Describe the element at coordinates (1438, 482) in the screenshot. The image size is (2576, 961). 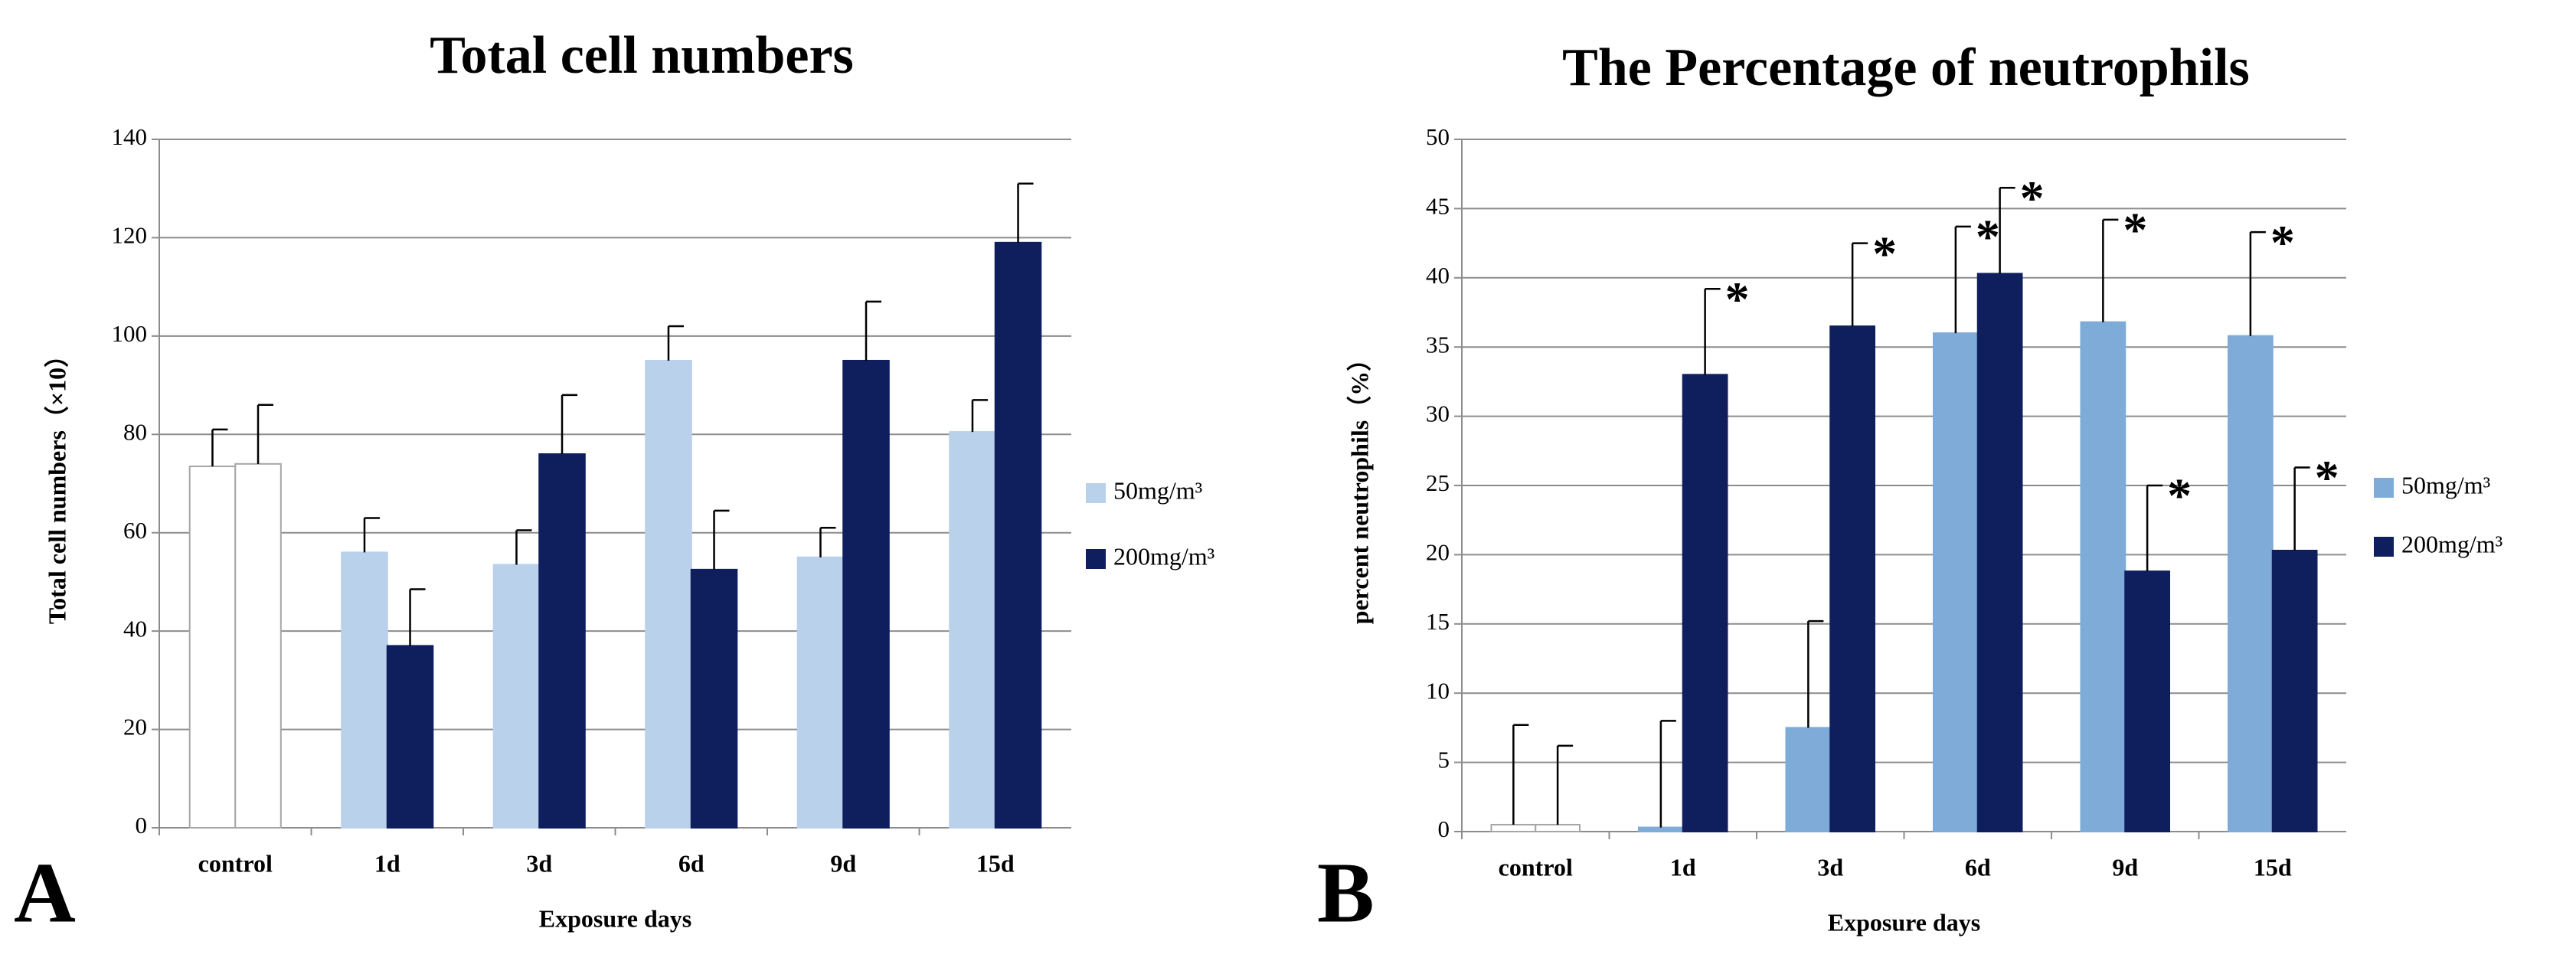
I see `y-tick-label: 25` at that location.